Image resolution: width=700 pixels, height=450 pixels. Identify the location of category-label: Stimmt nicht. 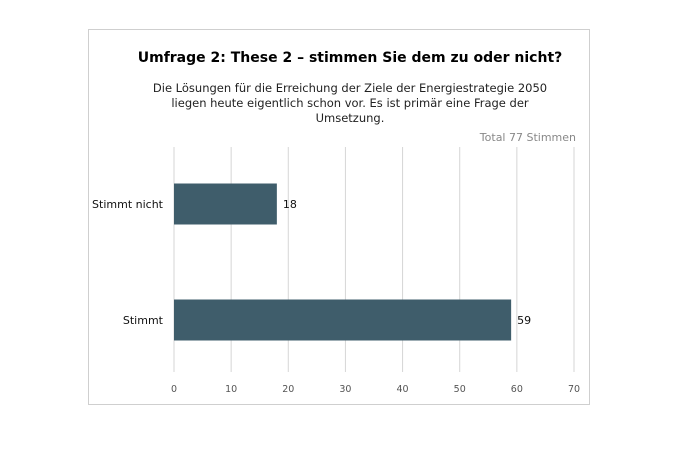
(128, 204).